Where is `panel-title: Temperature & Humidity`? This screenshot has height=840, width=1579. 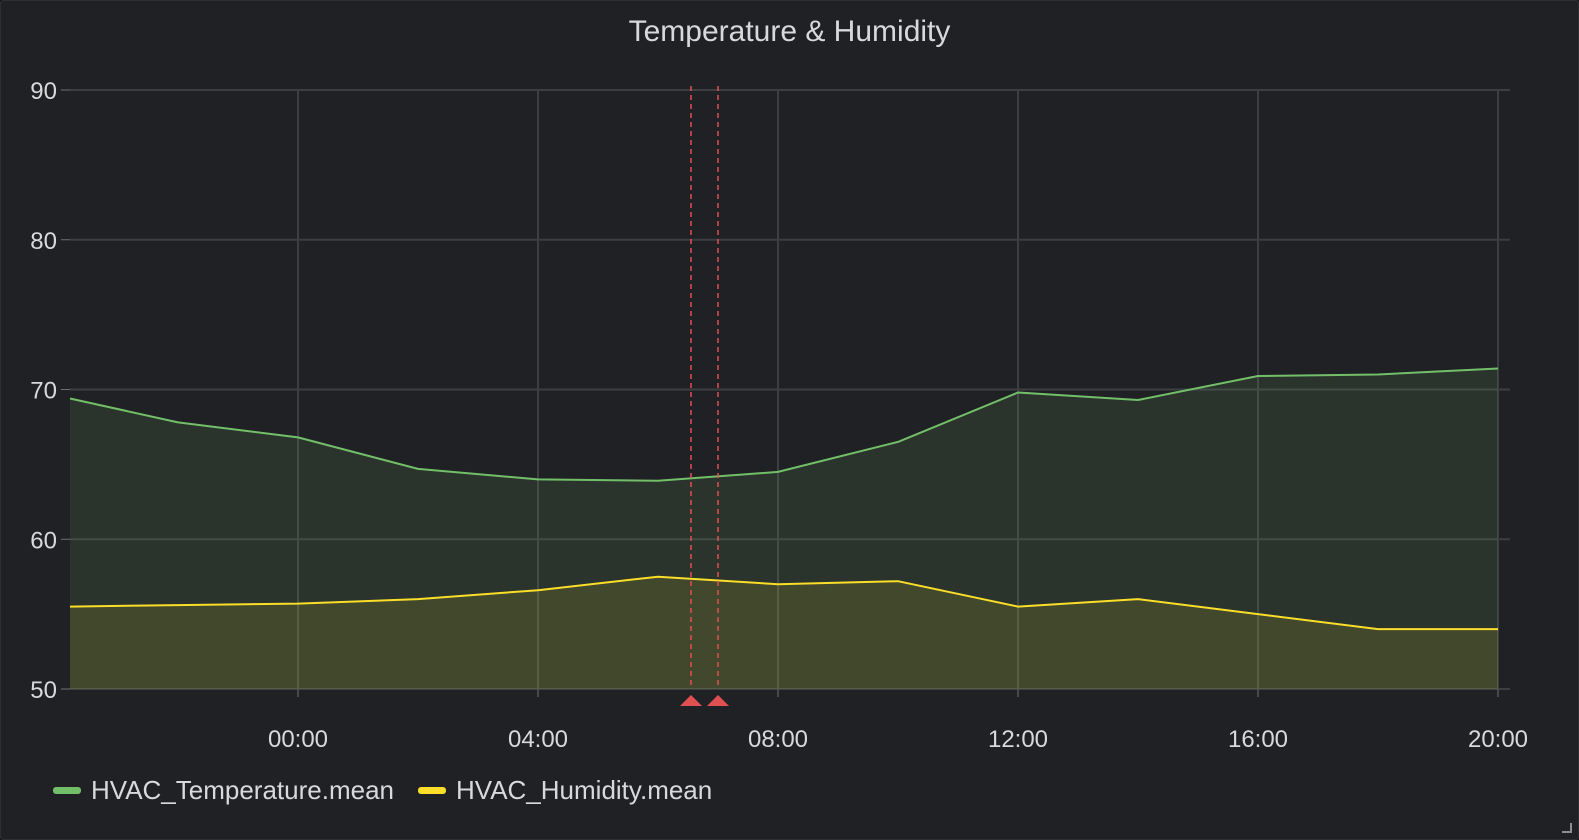 panel-title: Temperature & Humidity is located at coordinates (789, 31).